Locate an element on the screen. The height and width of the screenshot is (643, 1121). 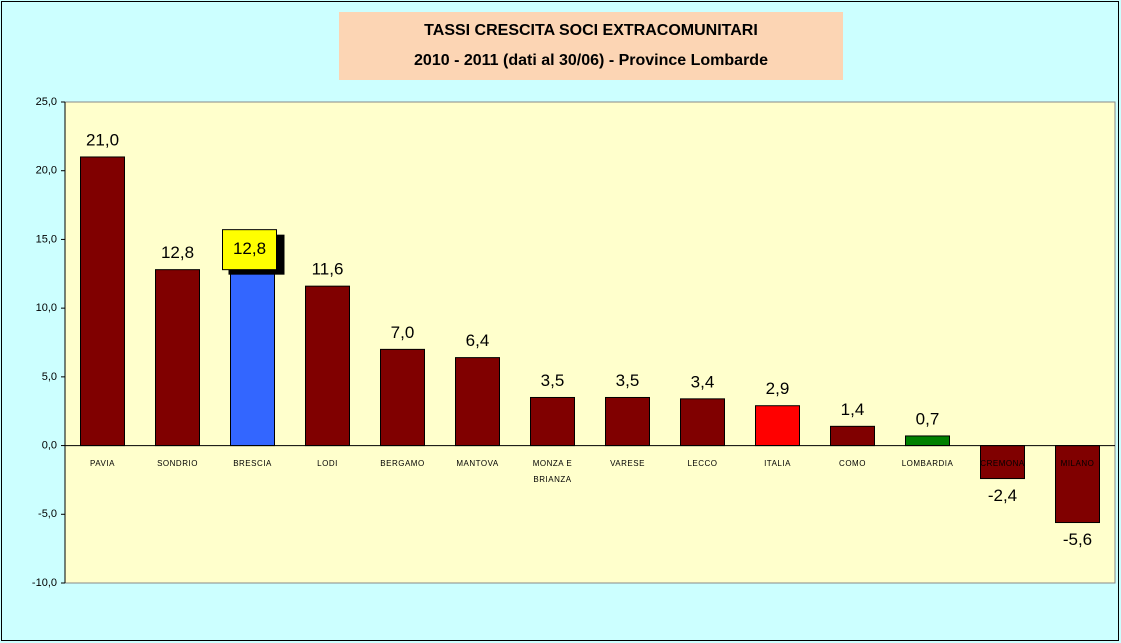
value-label: 3,4 is located at coordinates (703, 381).